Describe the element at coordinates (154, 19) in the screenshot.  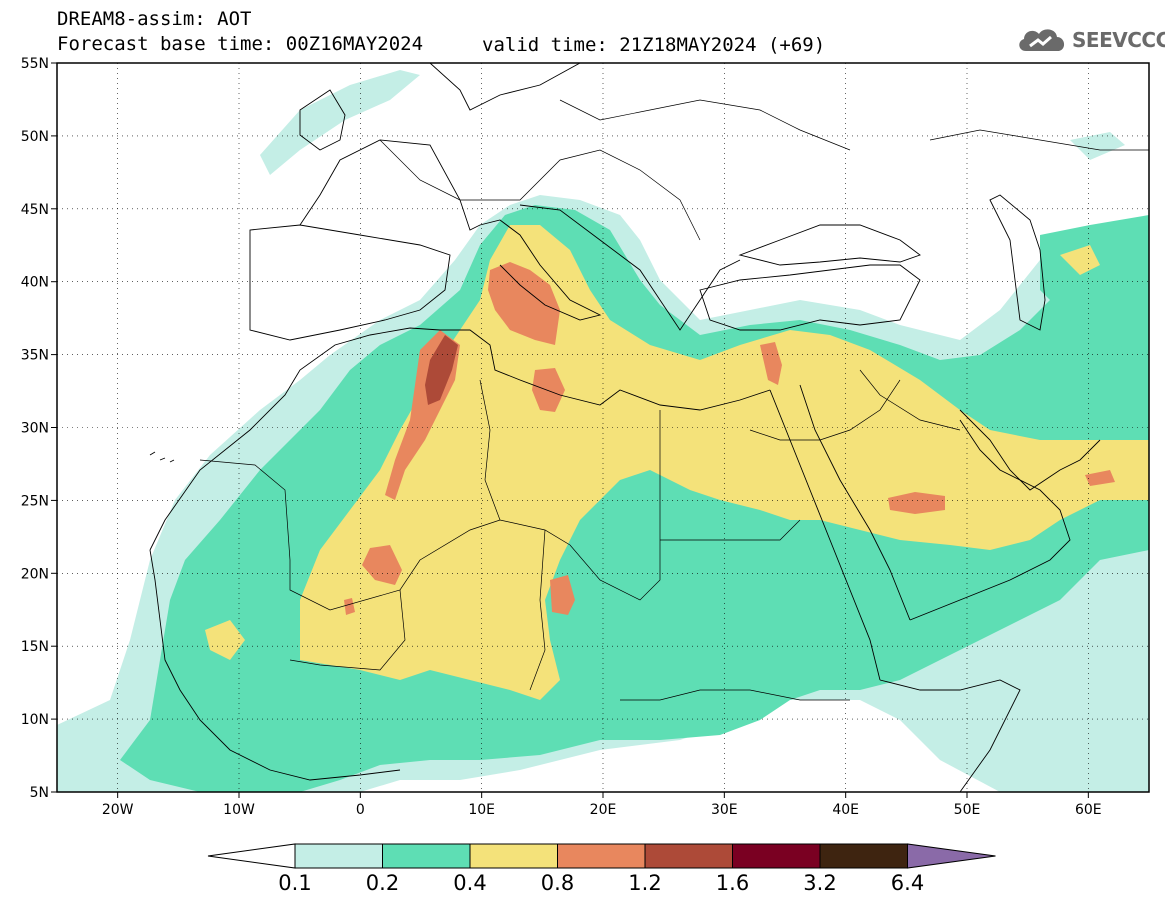
I see `map-title: DREAM8-assim: AOT` at that location.